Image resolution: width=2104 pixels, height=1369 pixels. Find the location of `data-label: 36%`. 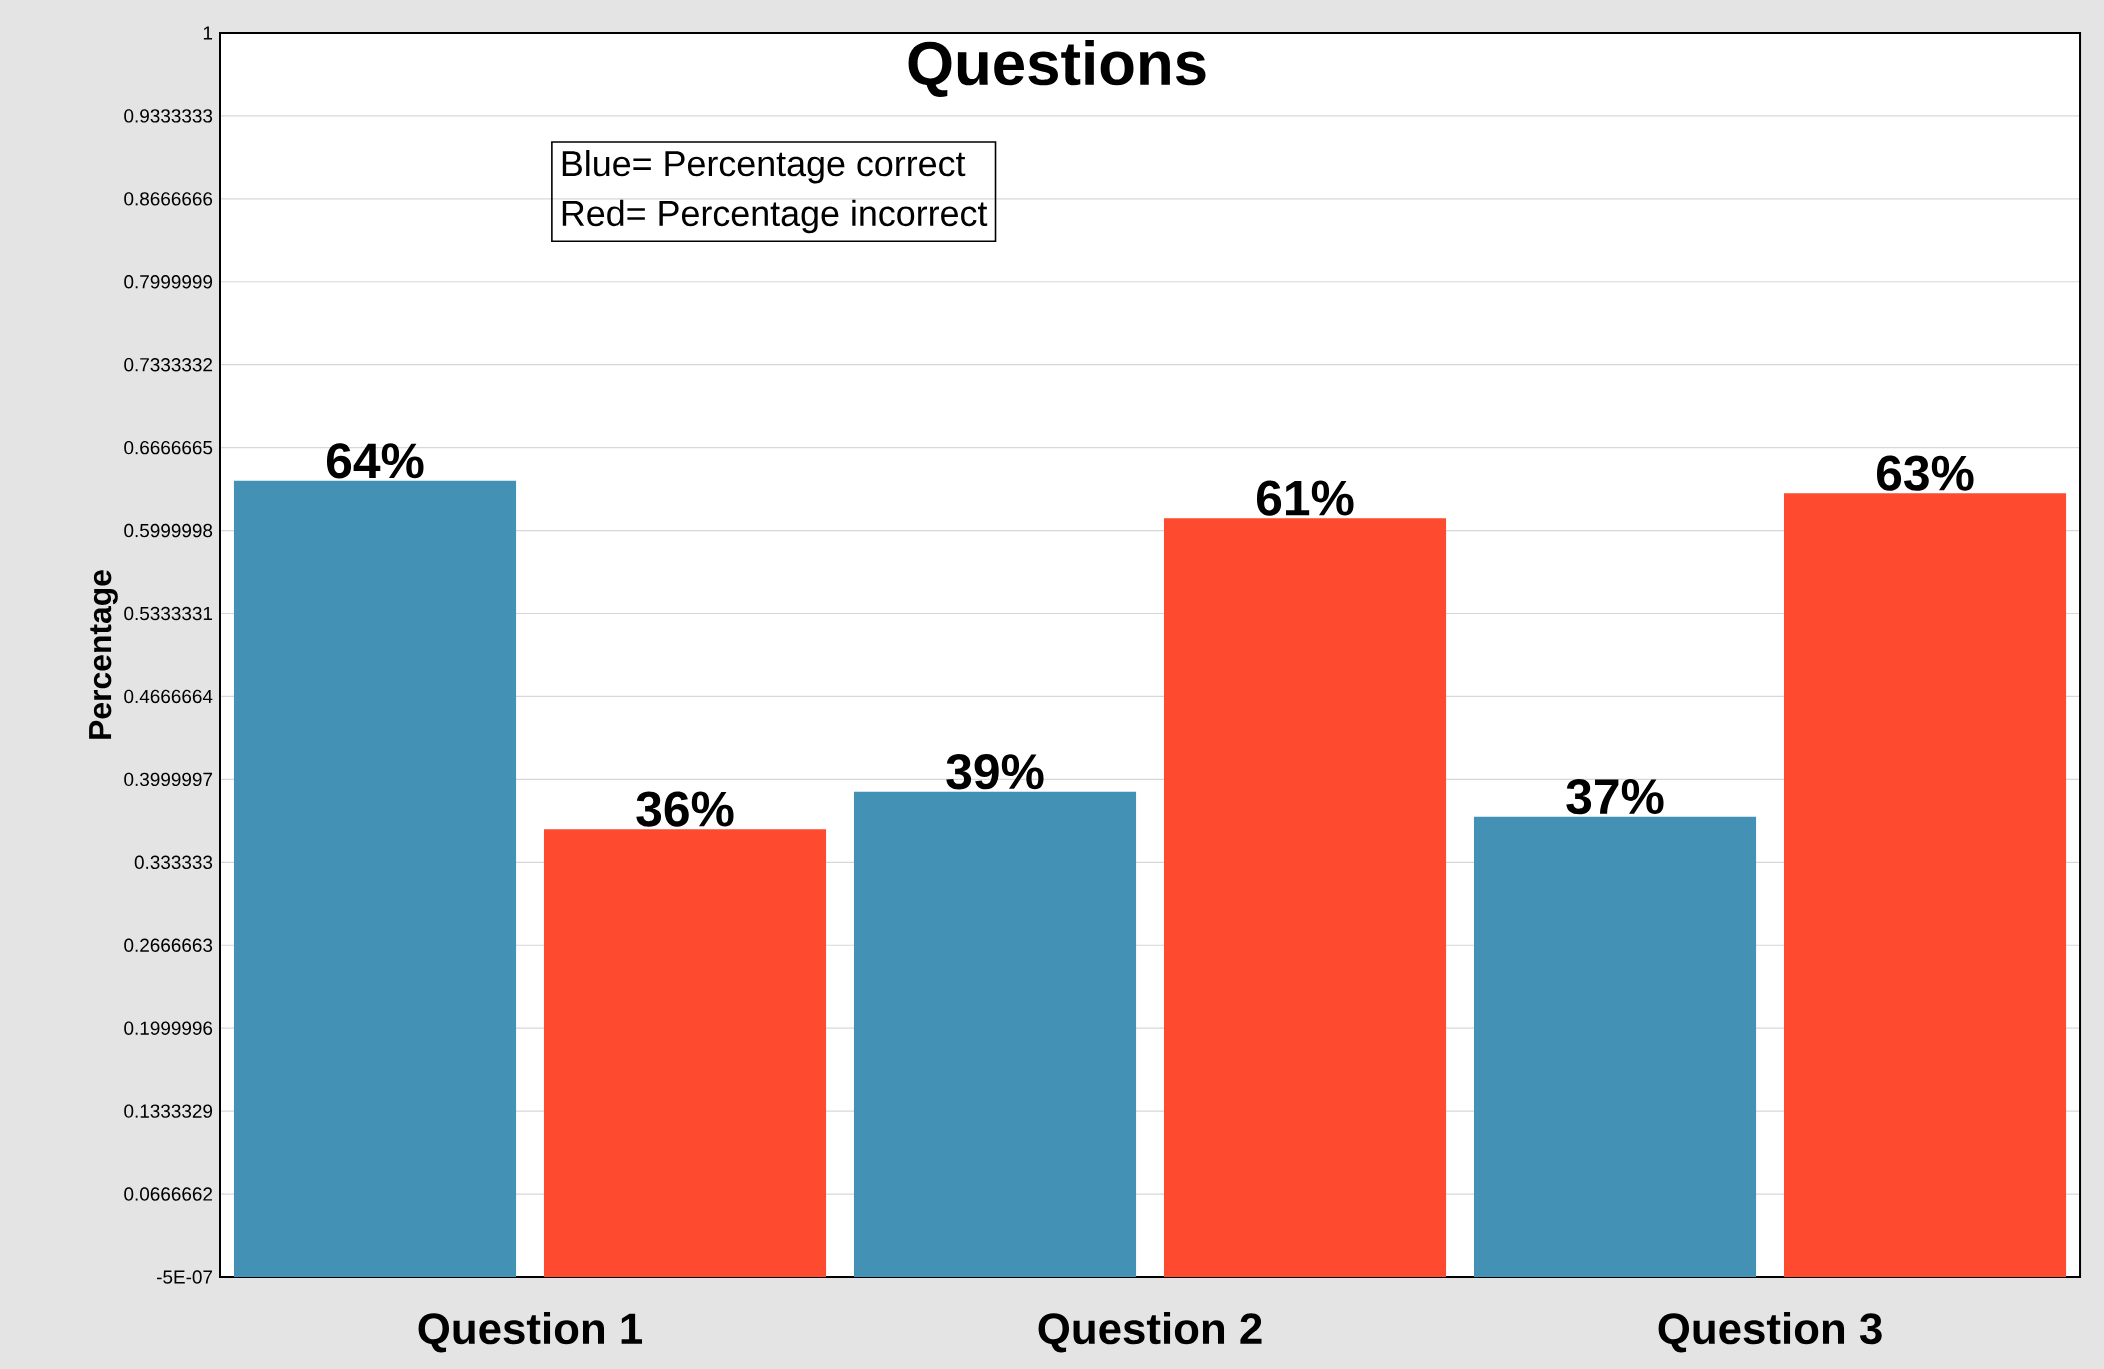

data-label: 36% is located at coordinates (685, 809).